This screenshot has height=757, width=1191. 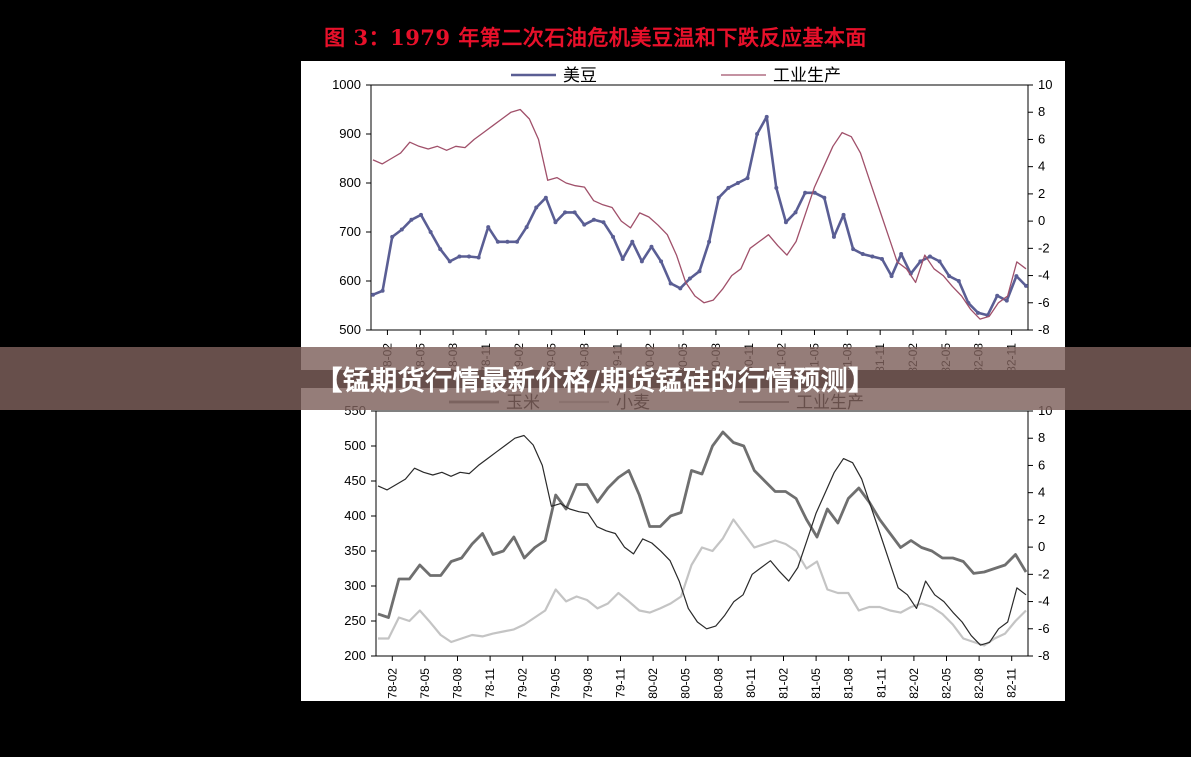 What do you see at coordinates (350, 182) in the screenshot?
I see `left-tick-label: 800` at bounding box center [350, 182].